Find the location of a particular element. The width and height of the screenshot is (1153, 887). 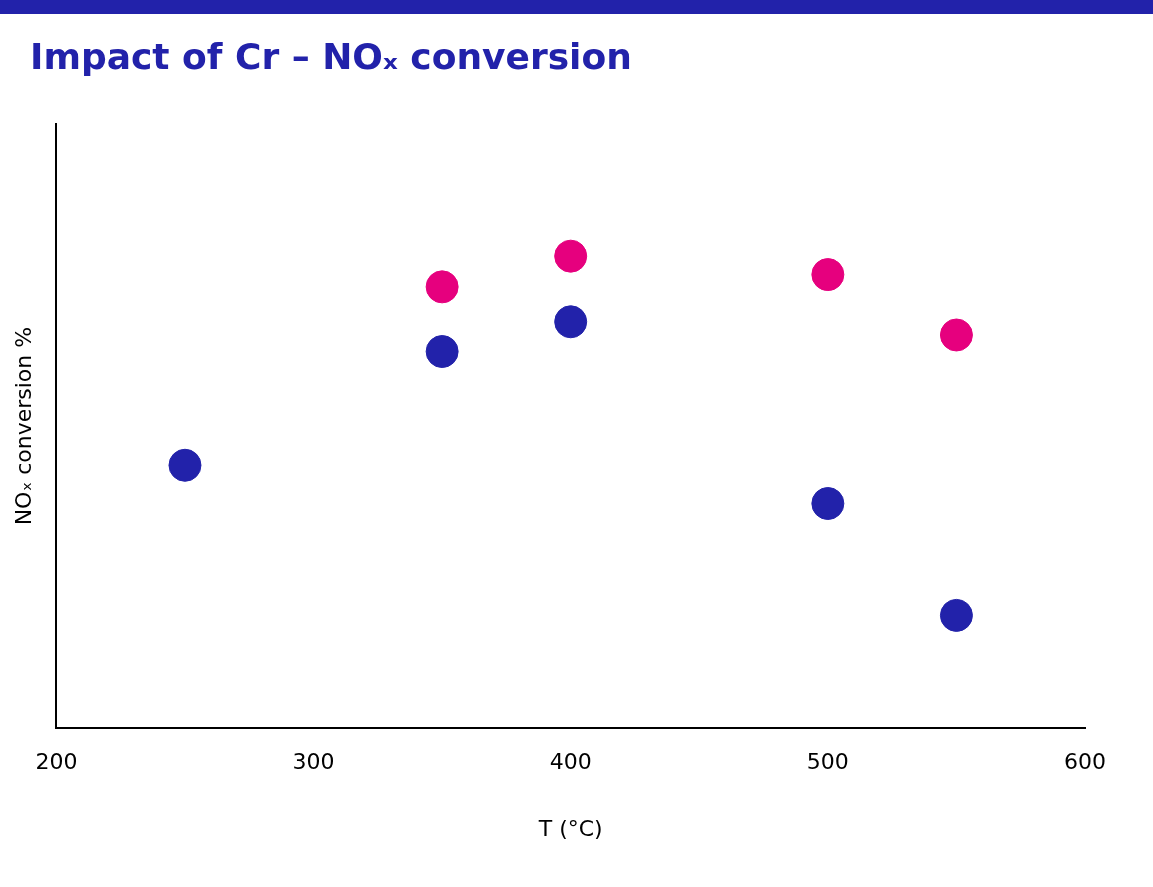

x-tick-label: 600 is located at coordinates (1085, 762).